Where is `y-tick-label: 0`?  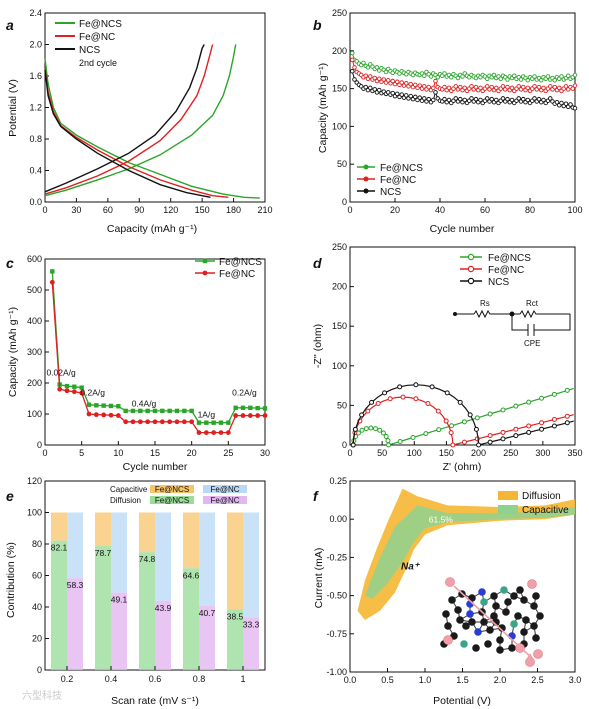
y-tick-label: 0 is located at coordinates (39, 445).